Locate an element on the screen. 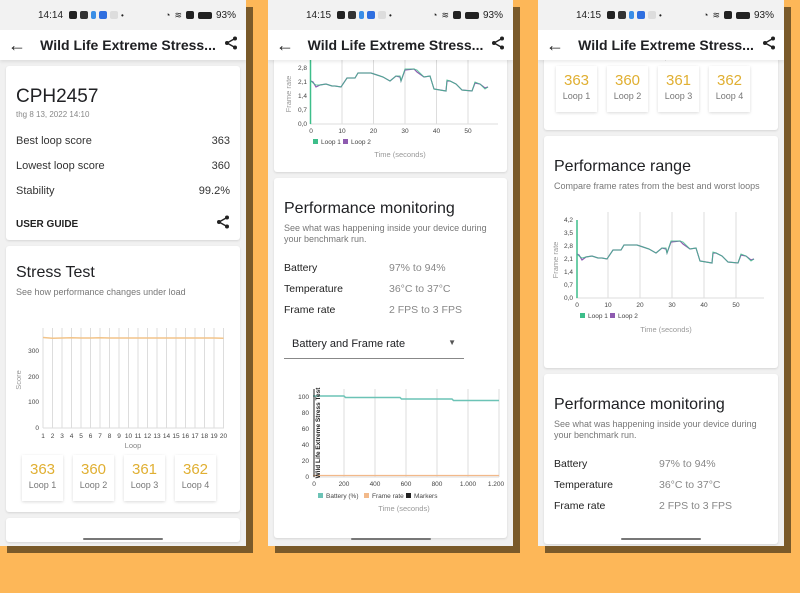 Image resolution: width=800 pixels, height=593 pixels. svg-text: Loop 2 is located at coordinates (361, 142).